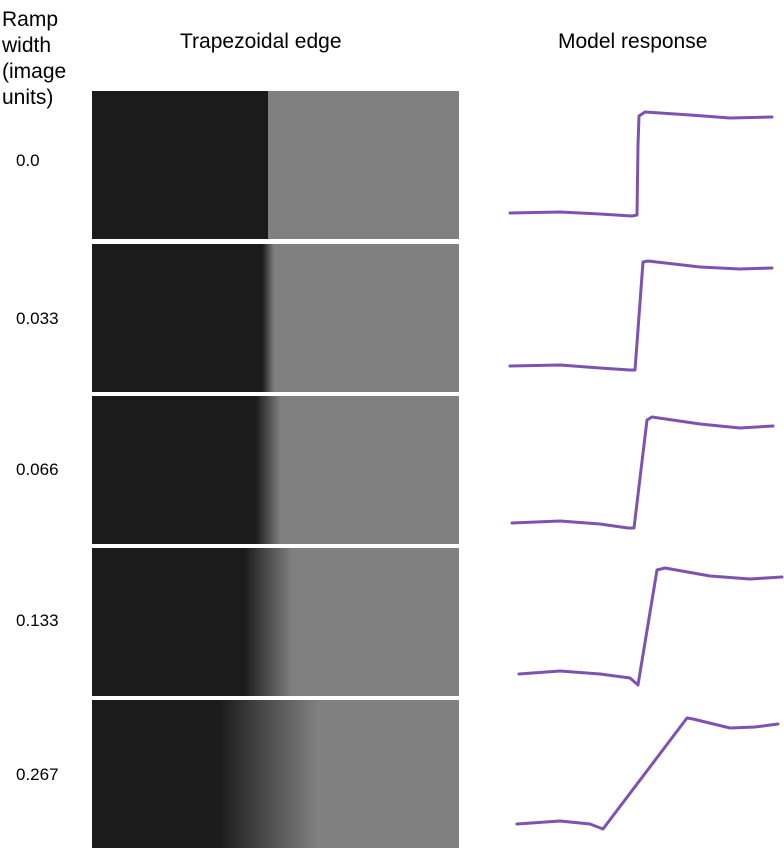 This screenshot has width=784, height=850. I want to click on trapezoidal-edge-title: Trapezoidal edge, so click(261, 41).